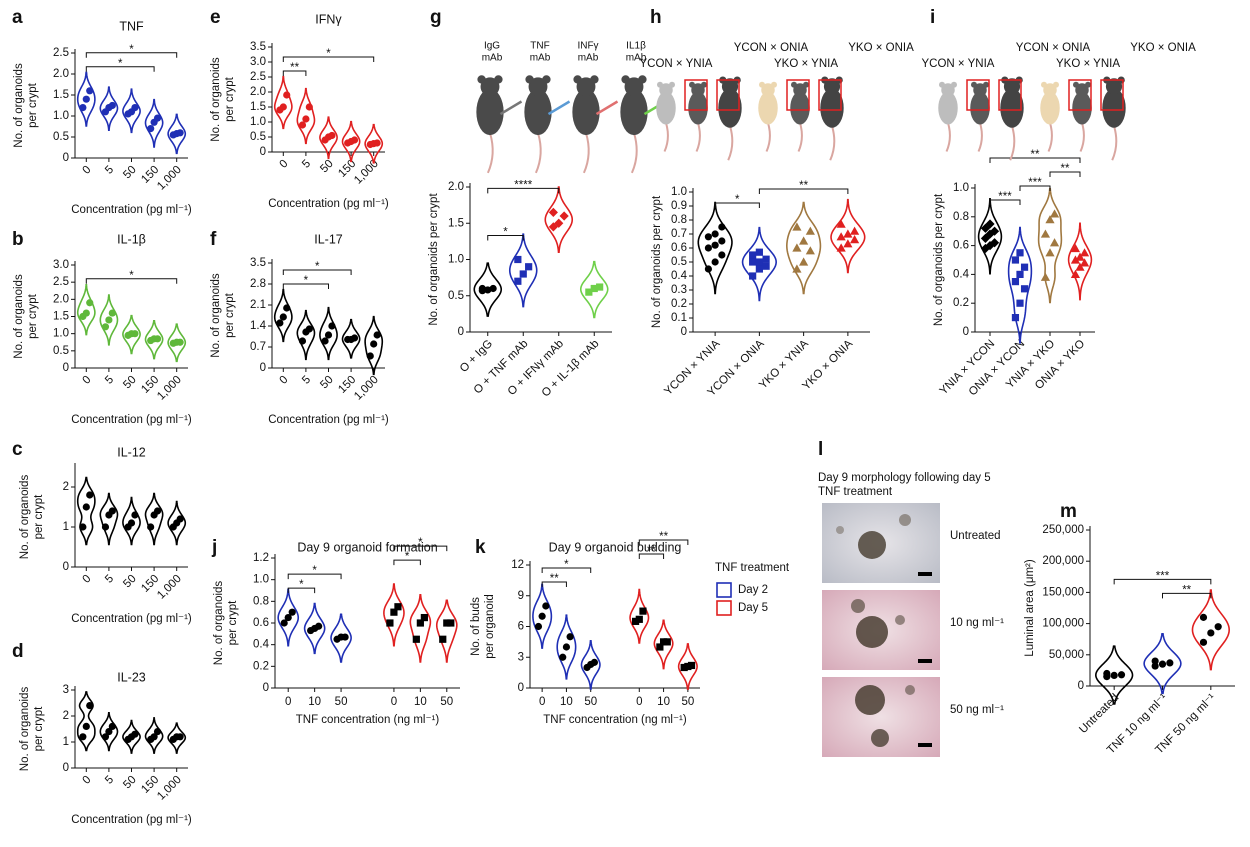  I want to click on mouse-label: YKO × YNIA, so click(806, 64).